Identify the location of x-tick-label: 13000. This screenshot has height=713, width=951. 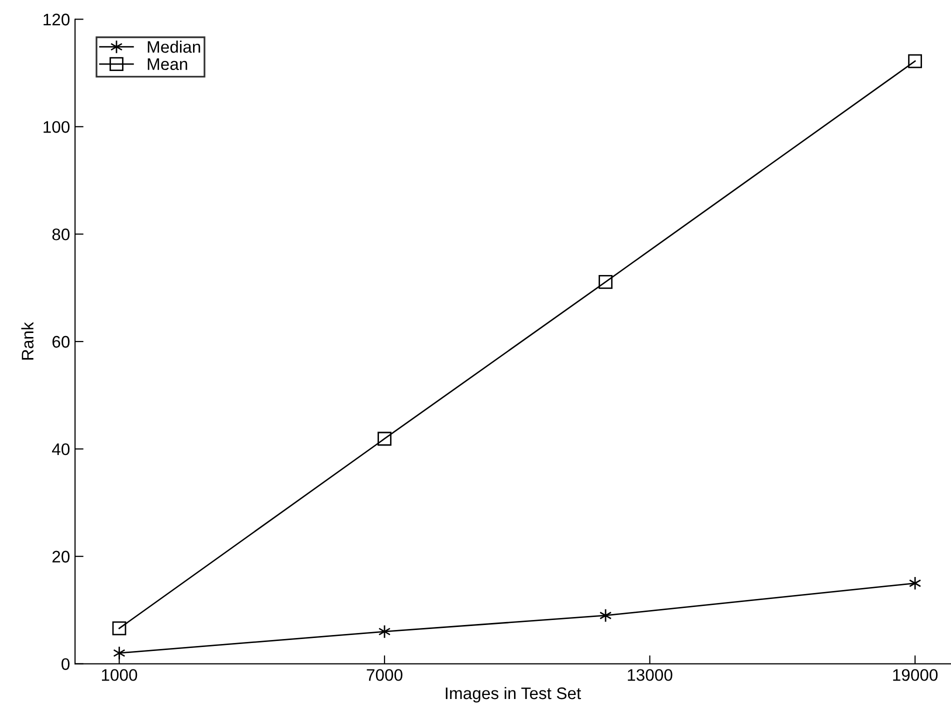
(650, 675).